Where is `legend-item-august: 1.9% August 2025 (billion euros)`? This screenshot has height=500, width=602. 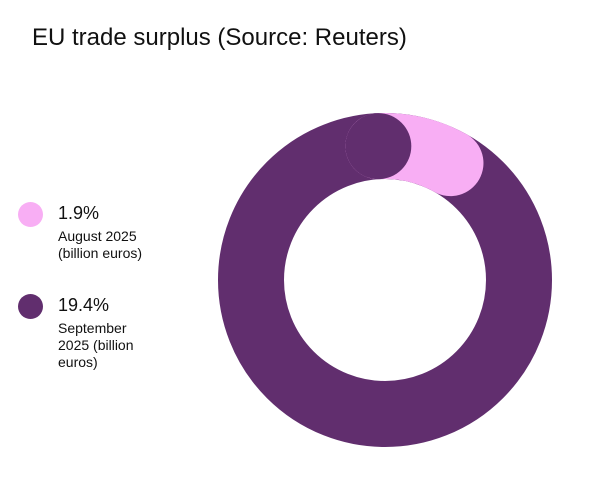 legend-item-august: 1.9% August 2025 (billion euros) is located at coordinates (113, 230).